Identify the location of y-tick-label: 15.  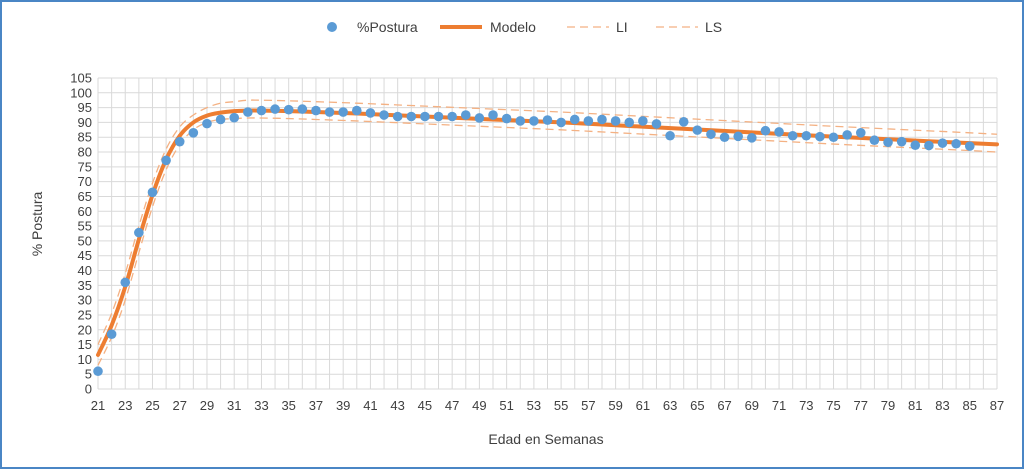
(85, 344).